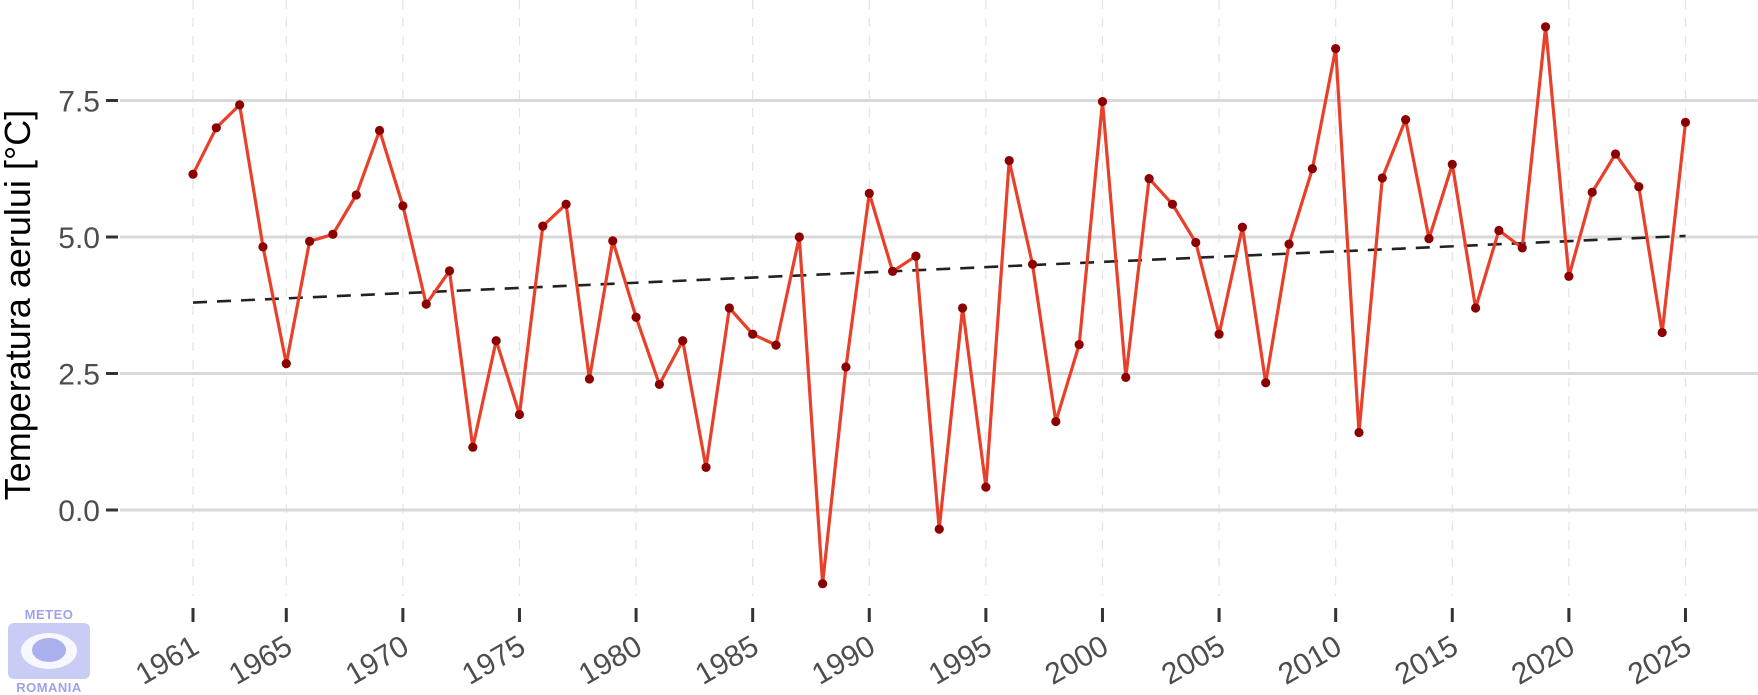  Describe the element at coordinates (1426, 660) in the screenshot. I see `x-tick-label-2015: 2015` at that location.